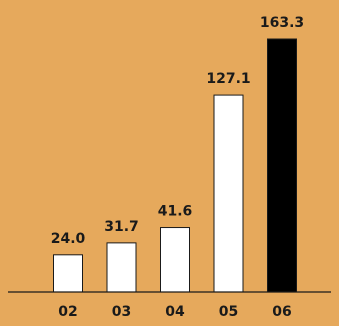 The width and height of the screenshot is (339, 326). I want to click on x-tick-label-05: 05, so click(228, 312).